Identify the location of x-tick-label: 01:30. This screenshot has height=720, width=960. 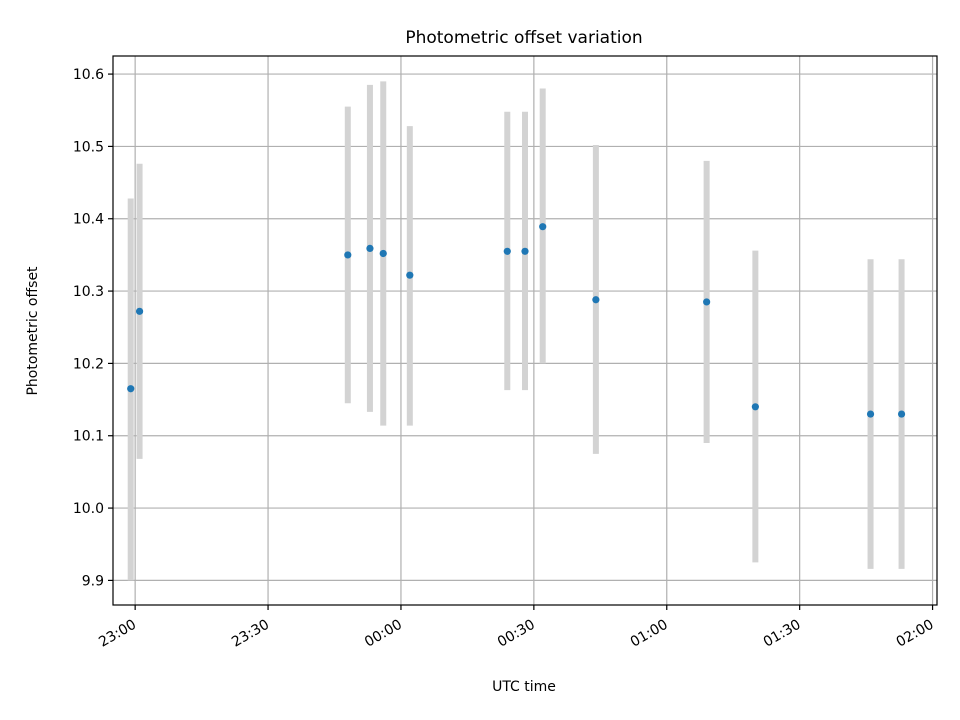
(782, 634).